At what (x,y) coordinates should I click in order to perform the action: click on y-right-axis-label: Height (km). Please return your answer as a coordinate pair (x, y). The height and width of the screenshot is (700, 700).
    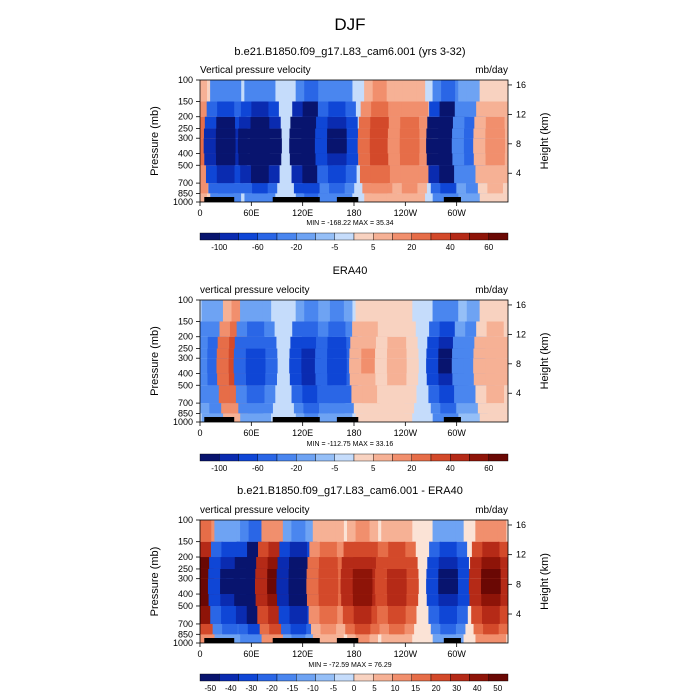
    Looking at the image, I should click on (545, 361).